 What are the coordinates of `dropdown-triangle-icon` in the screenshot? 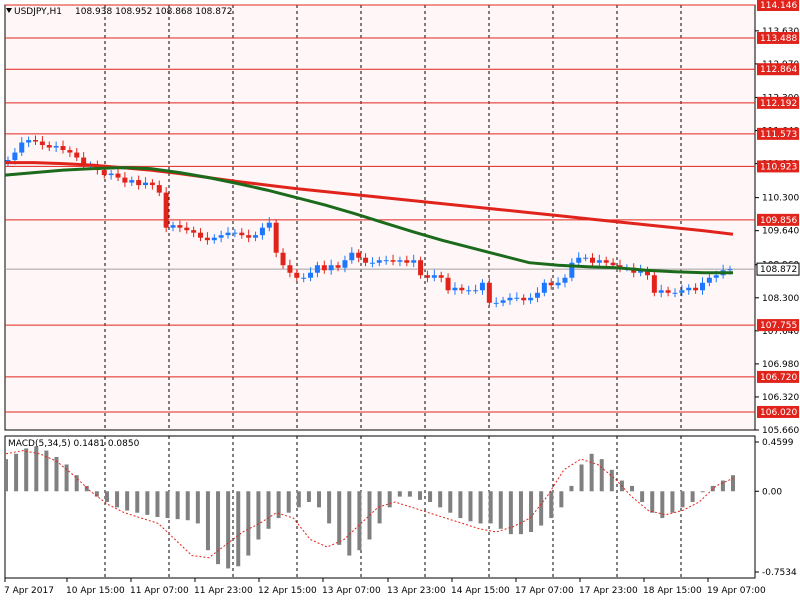 It's located at (9, 10).